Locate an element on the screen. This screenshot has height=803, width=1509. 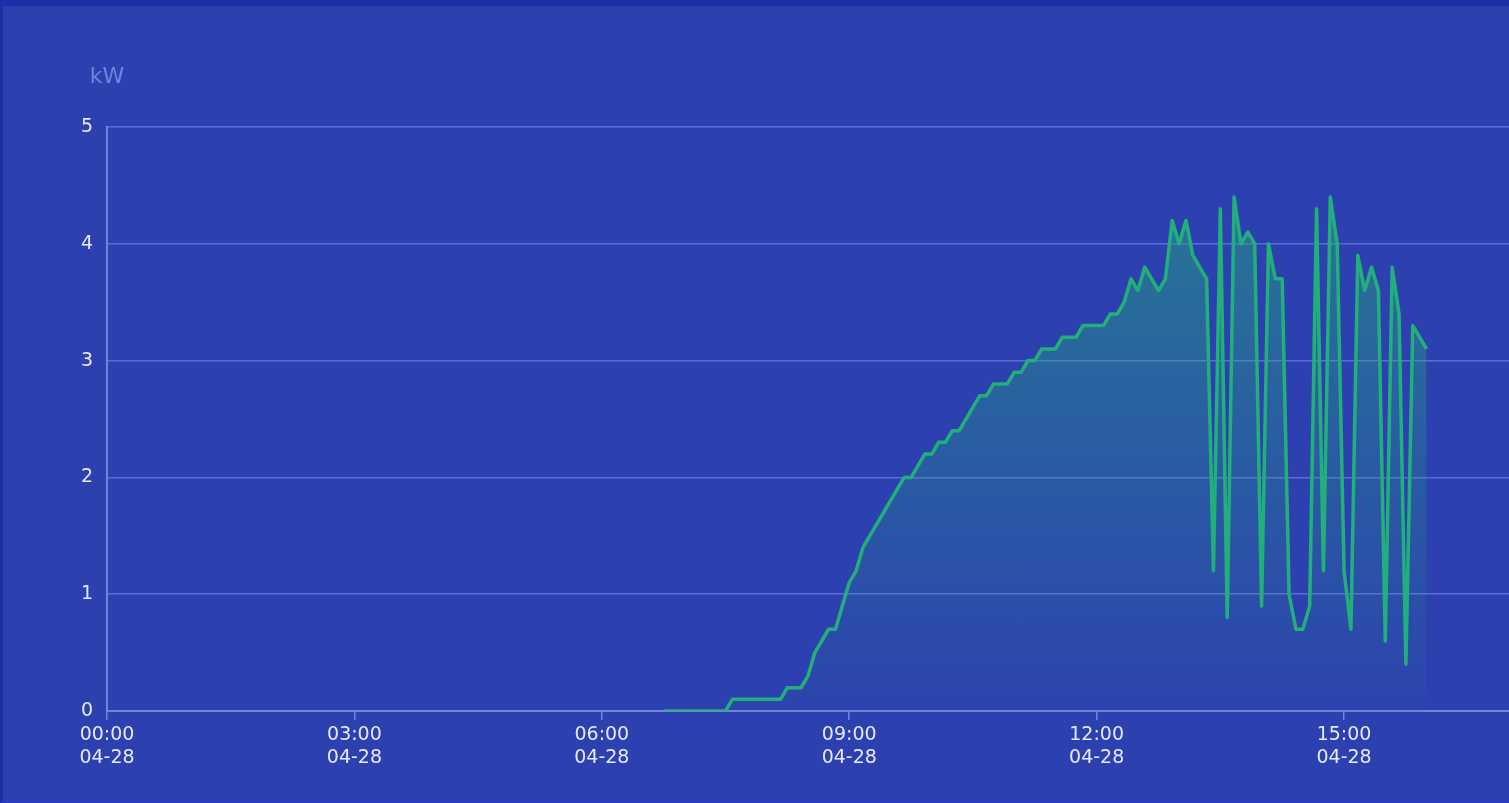
y-tick-label: 3 is located at coordinates (86, 358).